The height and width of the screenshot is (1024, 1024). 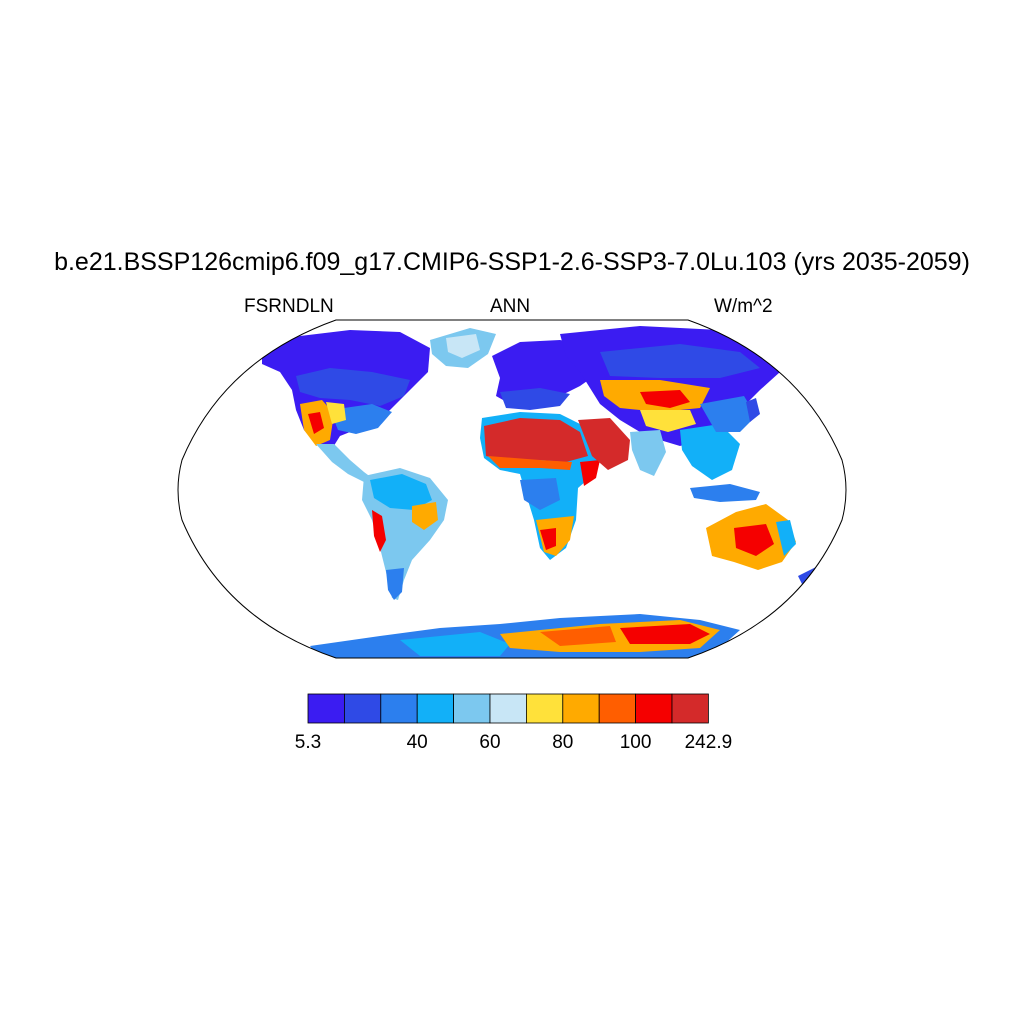 I want to click on land-indonesia, so click(x=725, y=493).